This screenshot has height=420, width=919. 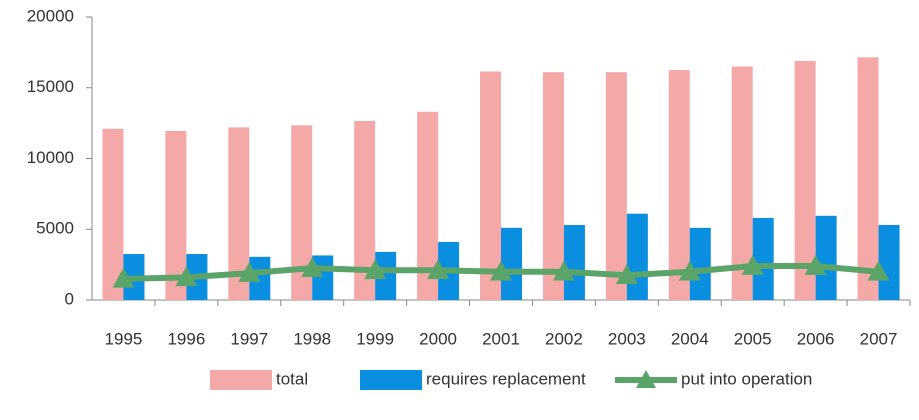 What do you see at coordinates (124, 338) in the screenshot?
I see `x-tick-label: 1995` at bounding box center [124, 338].